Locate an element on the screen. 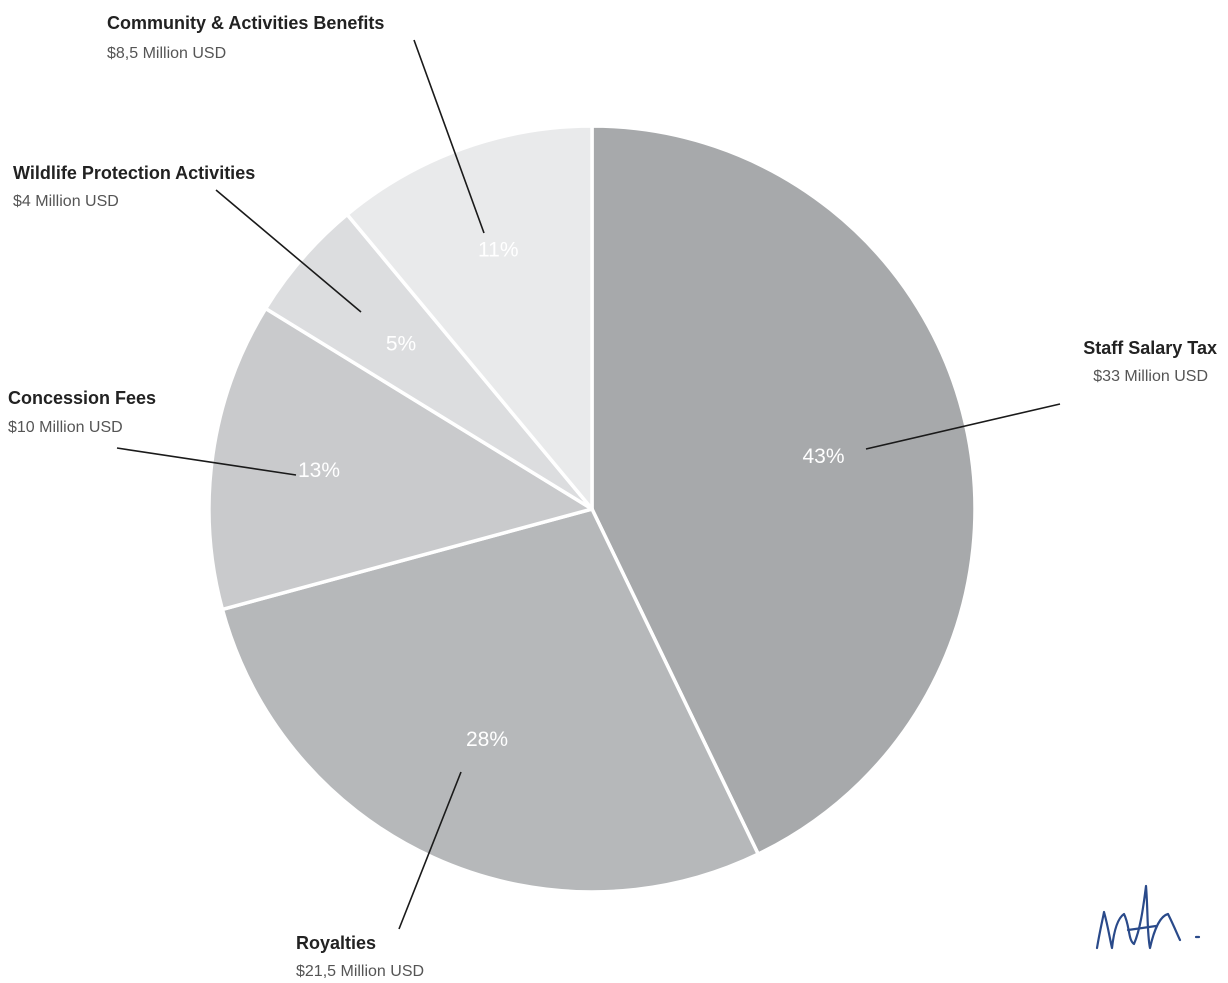 Image resolution: width=1228 pixels, height=983 pixels. category-label: Concession Fees is located at coordinates (82, 398).